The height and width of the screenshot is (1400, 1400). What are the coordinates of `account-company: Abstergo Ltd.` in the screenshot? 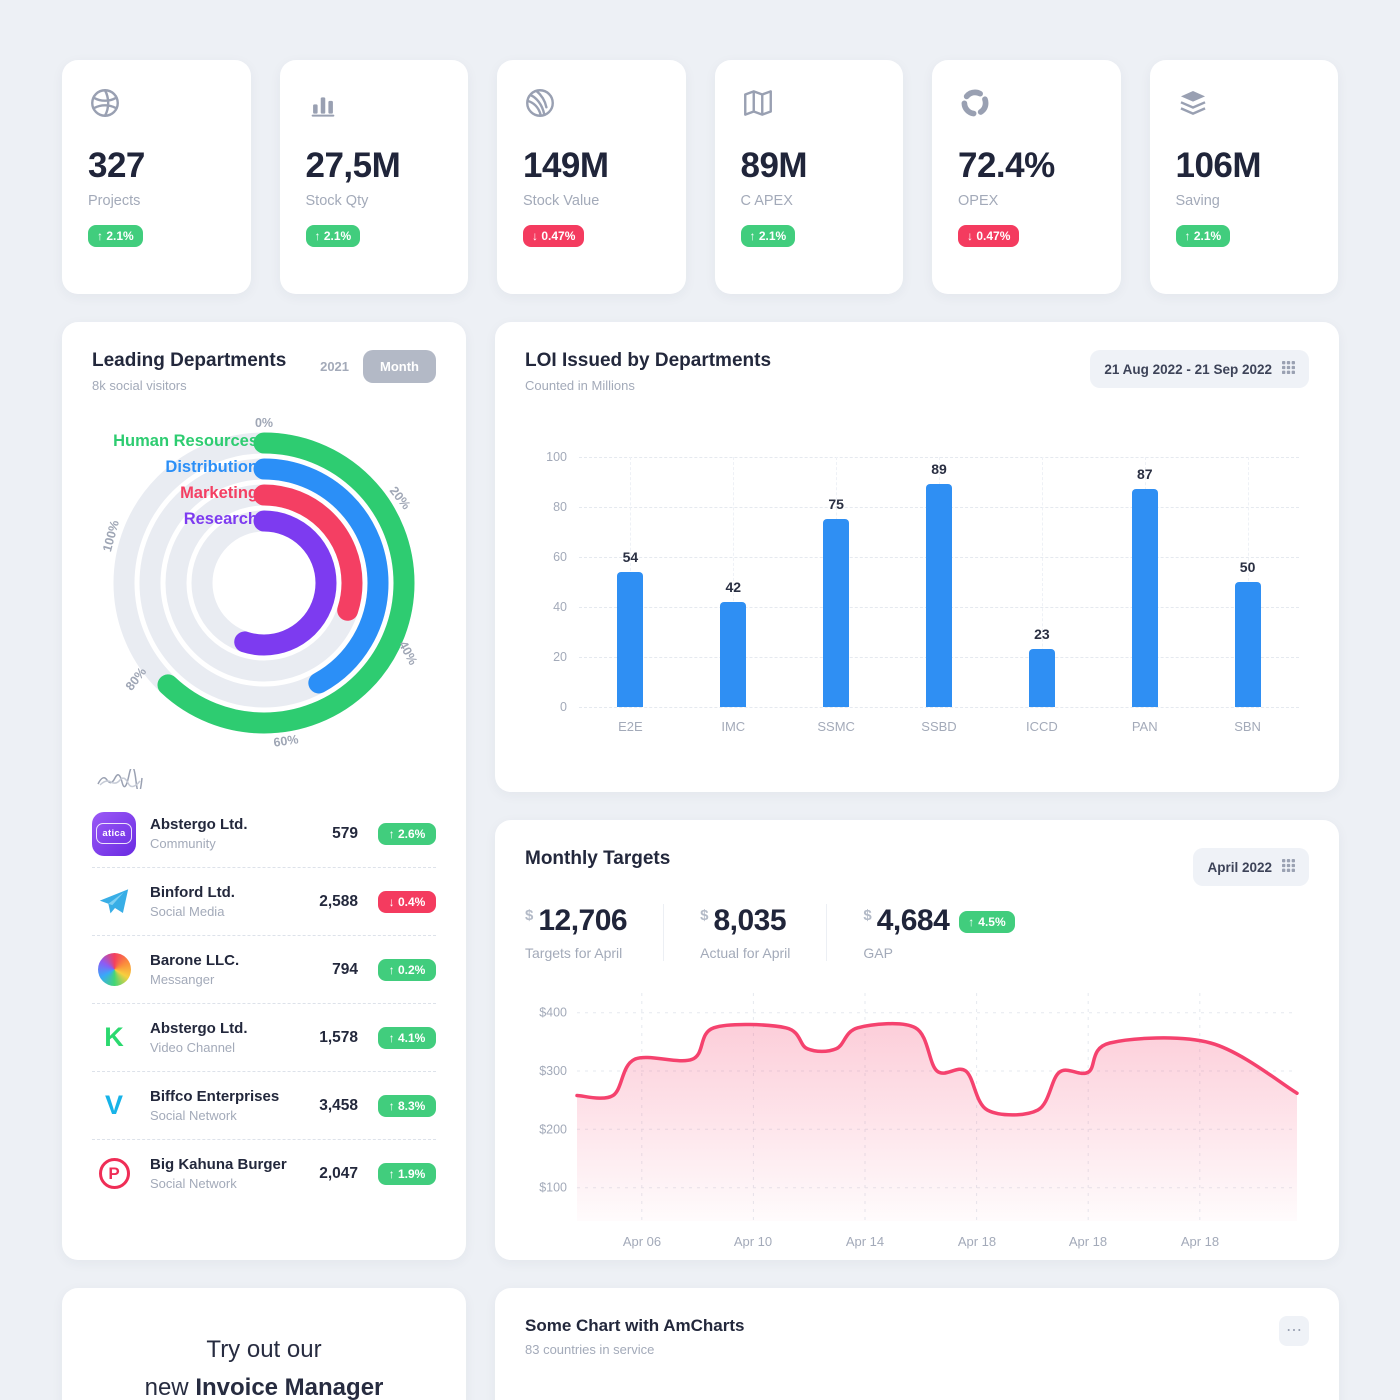 It's located at (199, 1028).